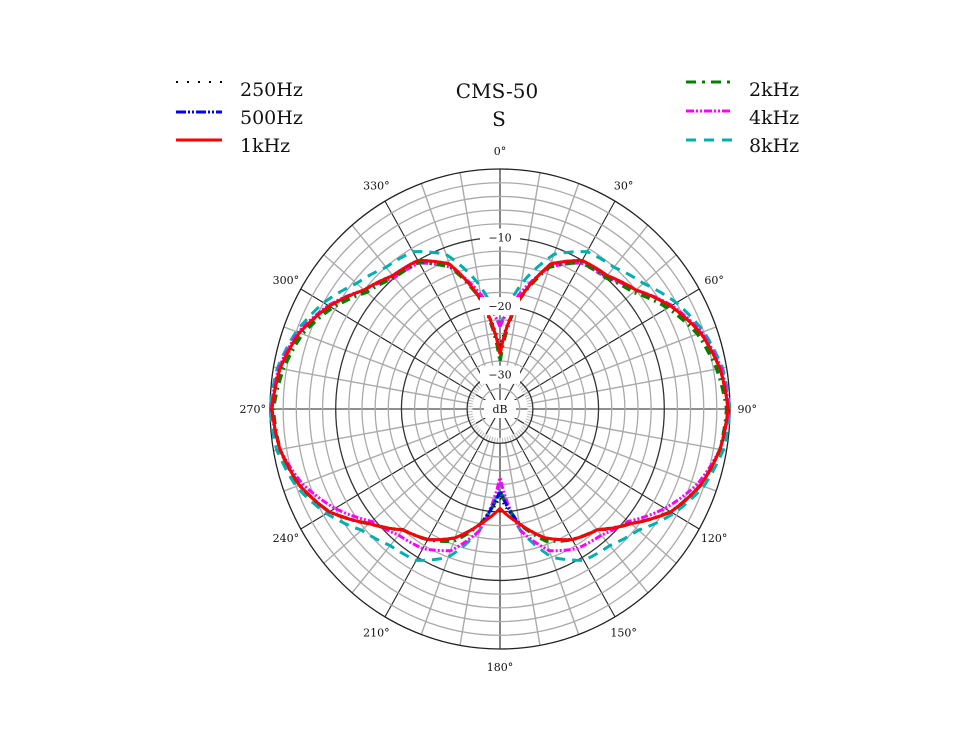  Describe the element at coordinates (774, 118) in the screenshot. I see `legend-label: 4kHz` at that location.